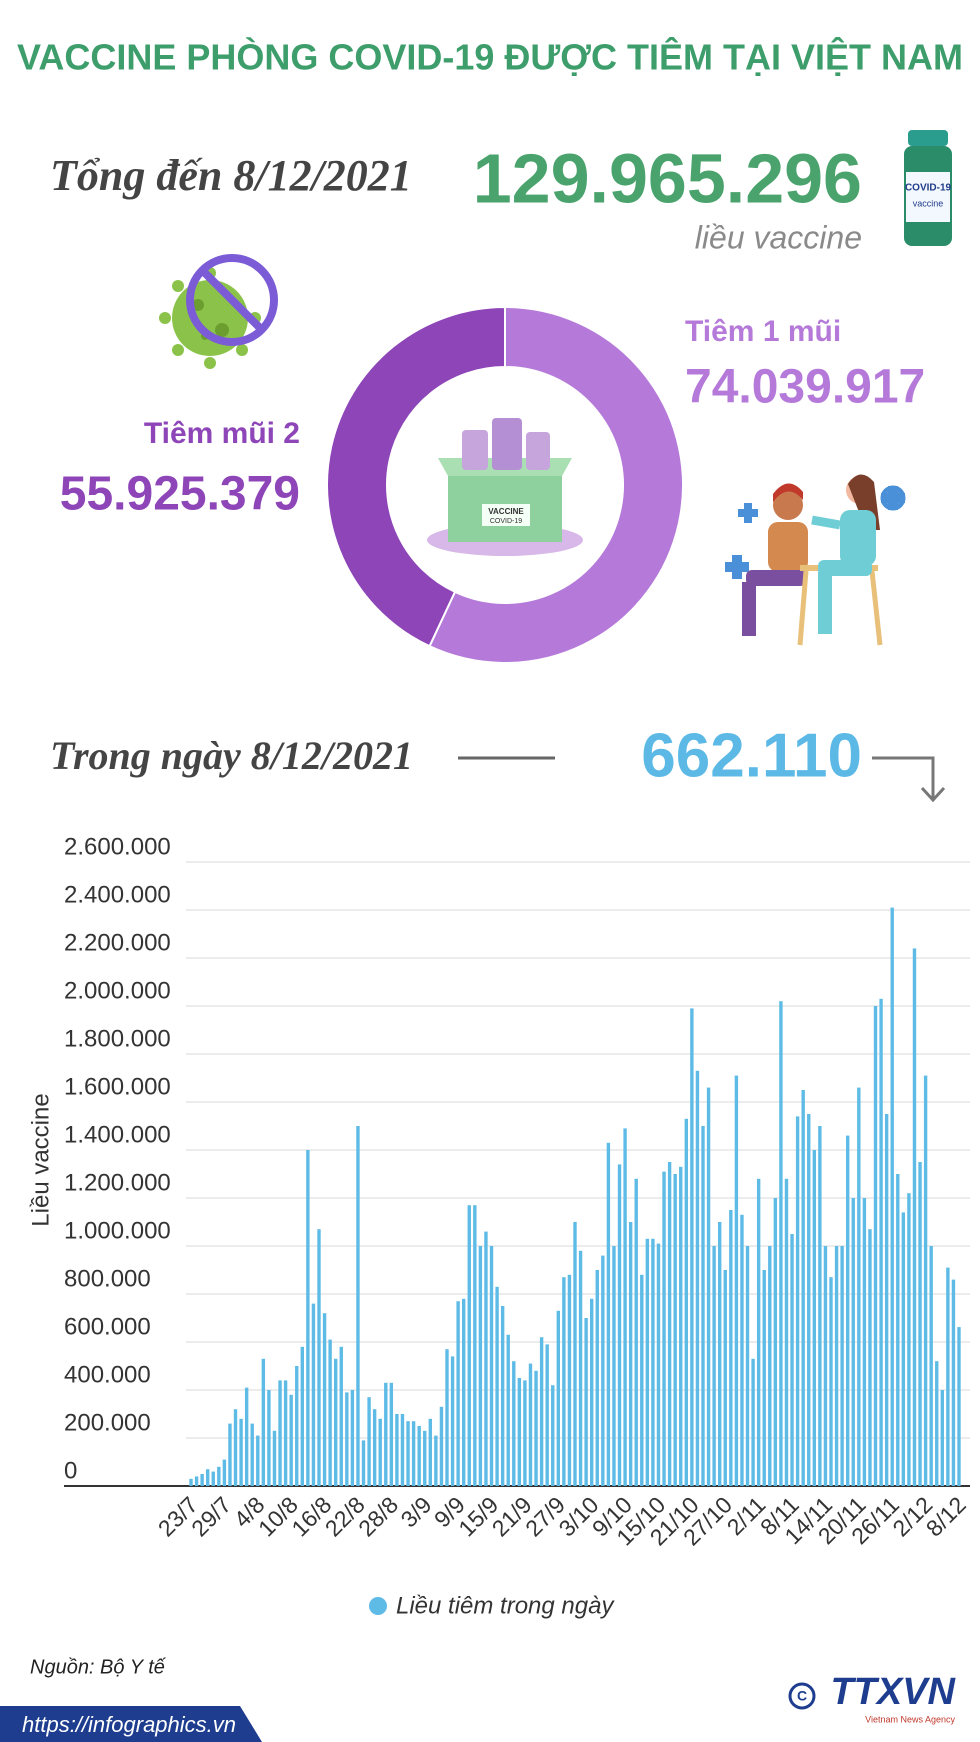 The width and height of the screenshot is (980, 1742). I want to click on vial-icon: COVID-19 vaccine, so click(928, 188).